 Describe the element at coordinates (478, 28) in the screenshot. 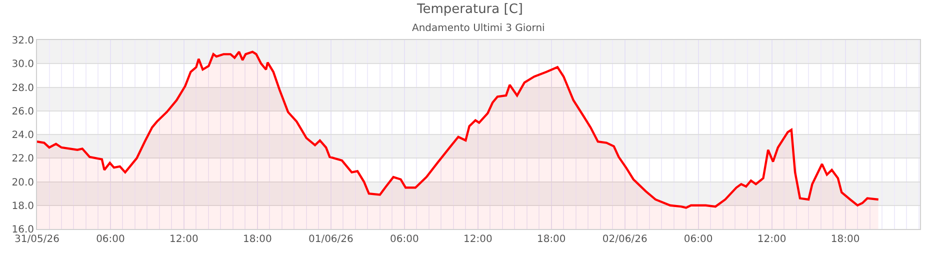

I see `chart-subtitle: Andamento Ultimi 3 Giorni` at that location.